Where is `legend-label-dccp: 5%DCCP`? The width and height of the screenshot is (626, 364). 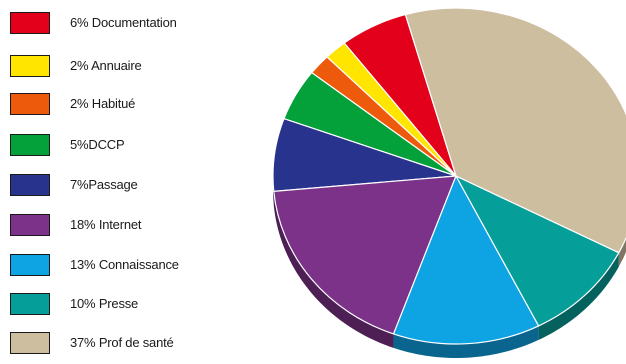
legend-label-dccp: 5%DCCP is located at coordinates (97, 144).